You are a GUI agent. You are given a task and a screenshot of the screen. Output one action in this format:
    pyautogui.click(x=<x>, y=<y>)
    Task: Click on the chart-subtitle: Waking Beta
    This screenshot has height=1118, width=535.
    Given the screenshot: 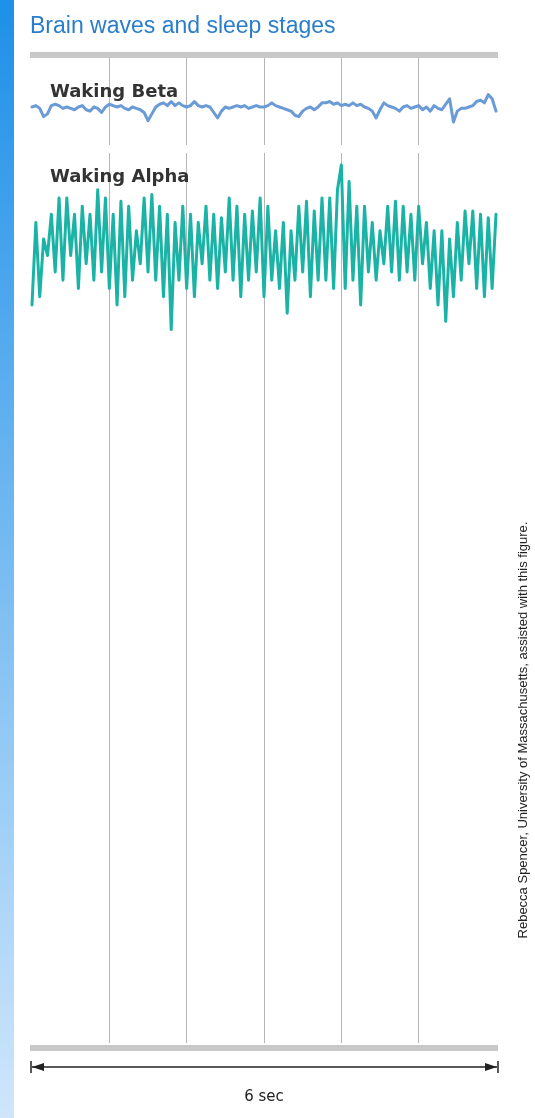 What is the action you would take?
    pyautogui.click(x=114, y=90)
    